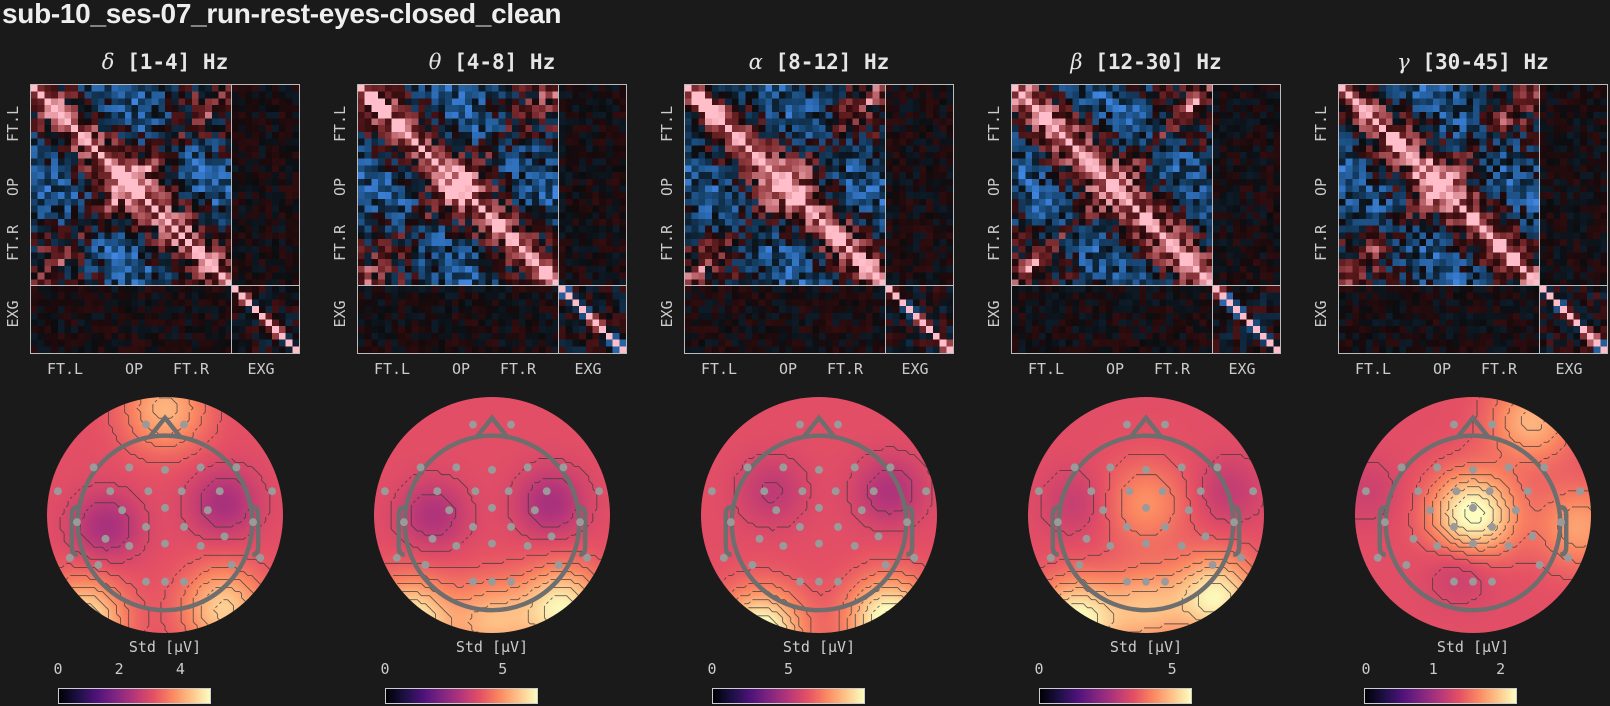  What do you see at coordinates (505, 62) in the screenshot?
I see `band-range: [4-8] Hz` at bounding box center [505, 62].